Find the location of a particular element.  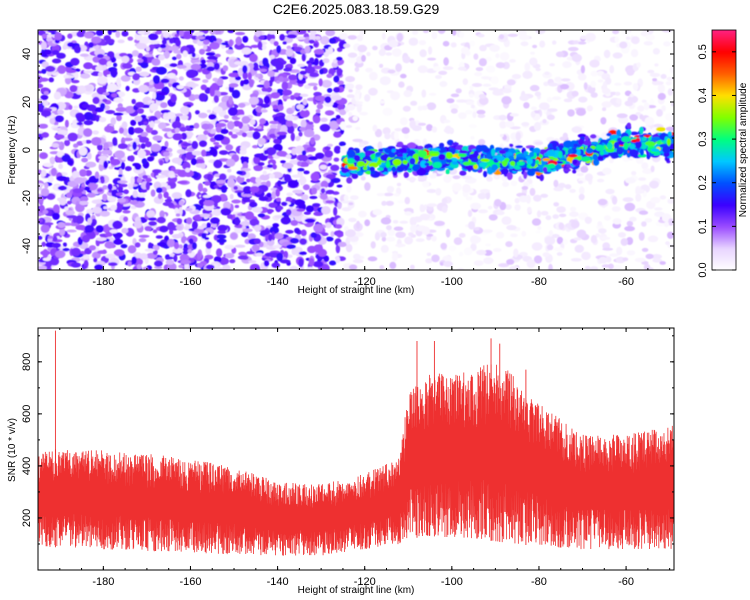

x-tick-label: -80 is located at coordinates (539, 282).